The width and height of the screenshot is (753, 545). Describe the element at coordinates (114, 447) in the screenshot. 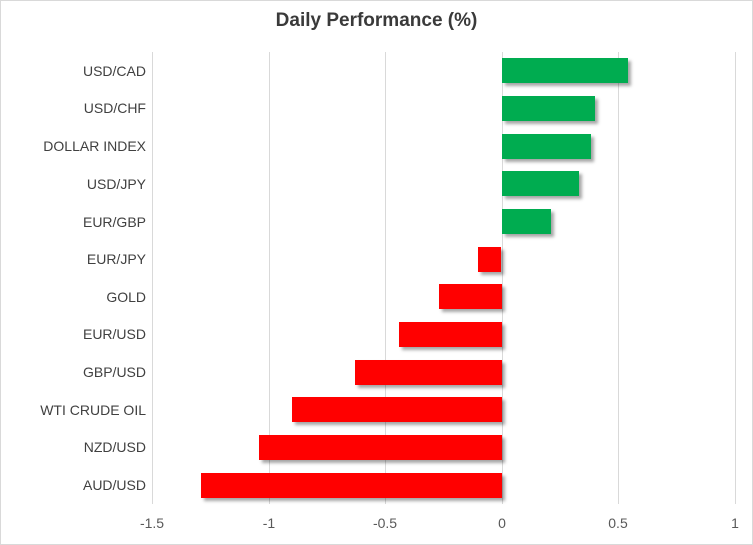

I see `category-label-nzd-usd: NZD/USD` at that location.